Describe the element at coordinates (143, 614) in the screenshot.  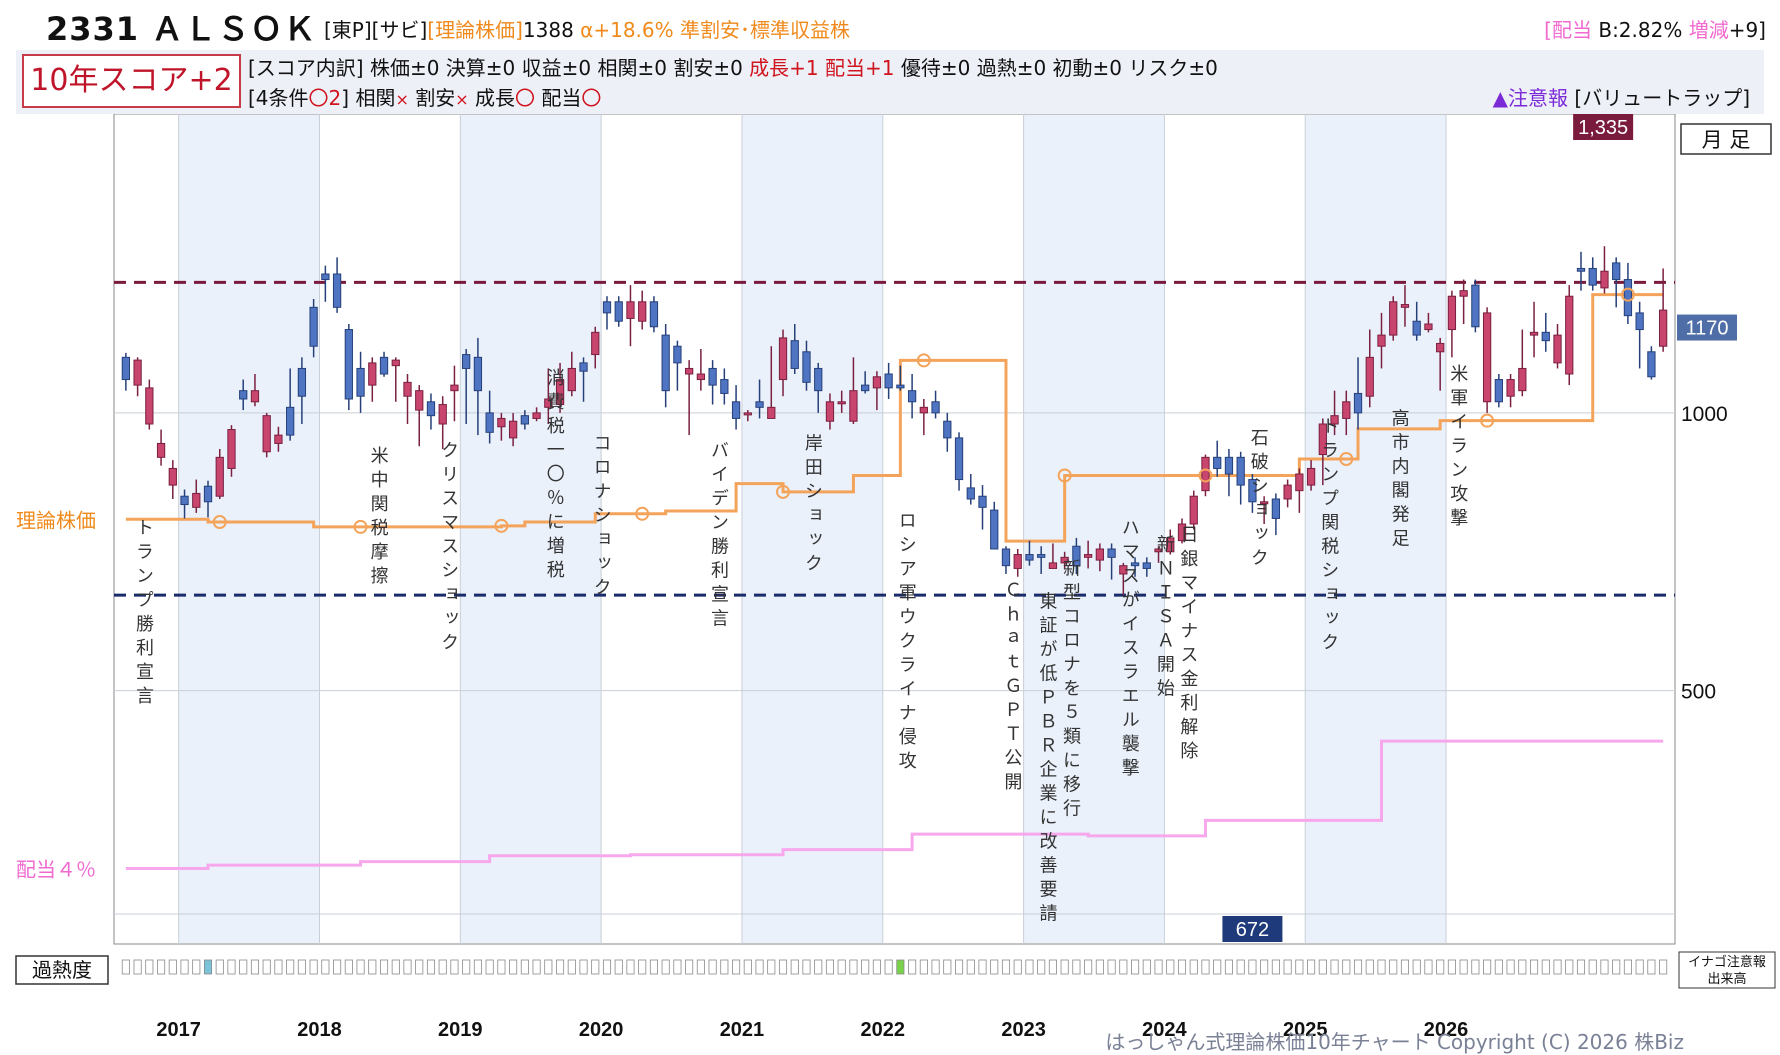
I see `event-label: トランプ勝利宣言` at that location.